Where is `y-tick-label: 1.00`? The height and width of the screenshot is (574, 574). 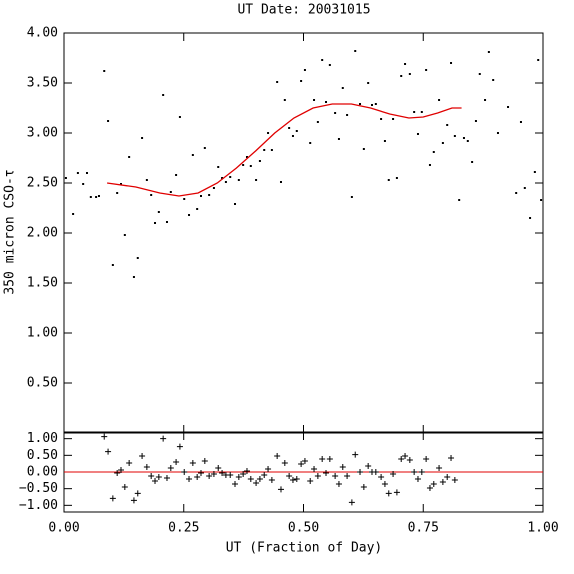 y-tick-label: 1.00 is located at coordinates (42, 438).